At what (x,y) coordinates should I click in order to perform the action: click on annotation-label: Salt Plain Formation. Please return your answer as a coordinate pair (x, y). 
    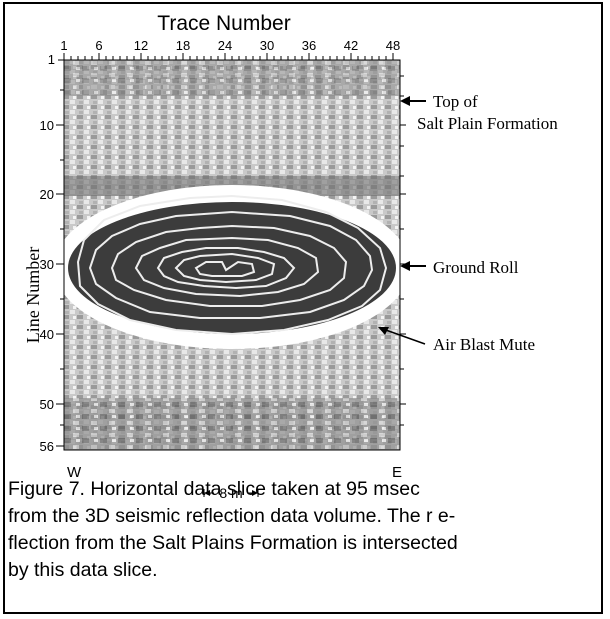
    Looking at the image, I should click on (487, 123).